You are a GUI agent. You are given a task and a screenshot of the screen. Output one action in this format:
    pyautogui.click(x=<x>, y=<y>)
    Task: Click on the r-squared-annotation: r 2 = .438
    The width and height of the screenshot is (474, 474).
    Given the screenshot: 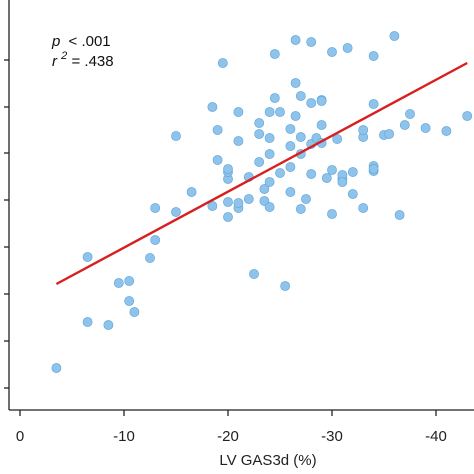 What is the action you would take?
    pyautogui.click(x=83, y=58)
    